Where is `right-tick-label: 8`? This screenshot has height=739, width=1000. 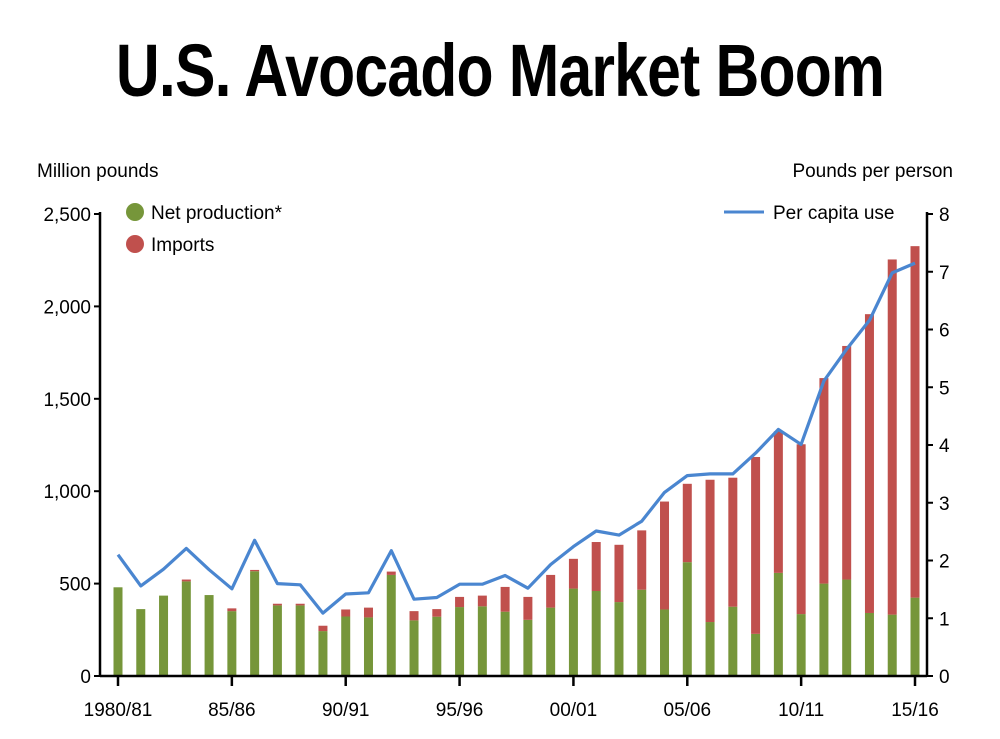 right-tick-label: 8 is located at coordinates (944, 215).